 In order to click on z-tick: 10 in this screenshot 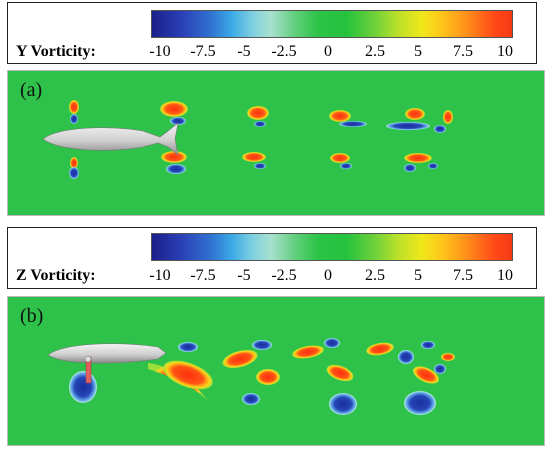, I will do `click(505, 275)`.